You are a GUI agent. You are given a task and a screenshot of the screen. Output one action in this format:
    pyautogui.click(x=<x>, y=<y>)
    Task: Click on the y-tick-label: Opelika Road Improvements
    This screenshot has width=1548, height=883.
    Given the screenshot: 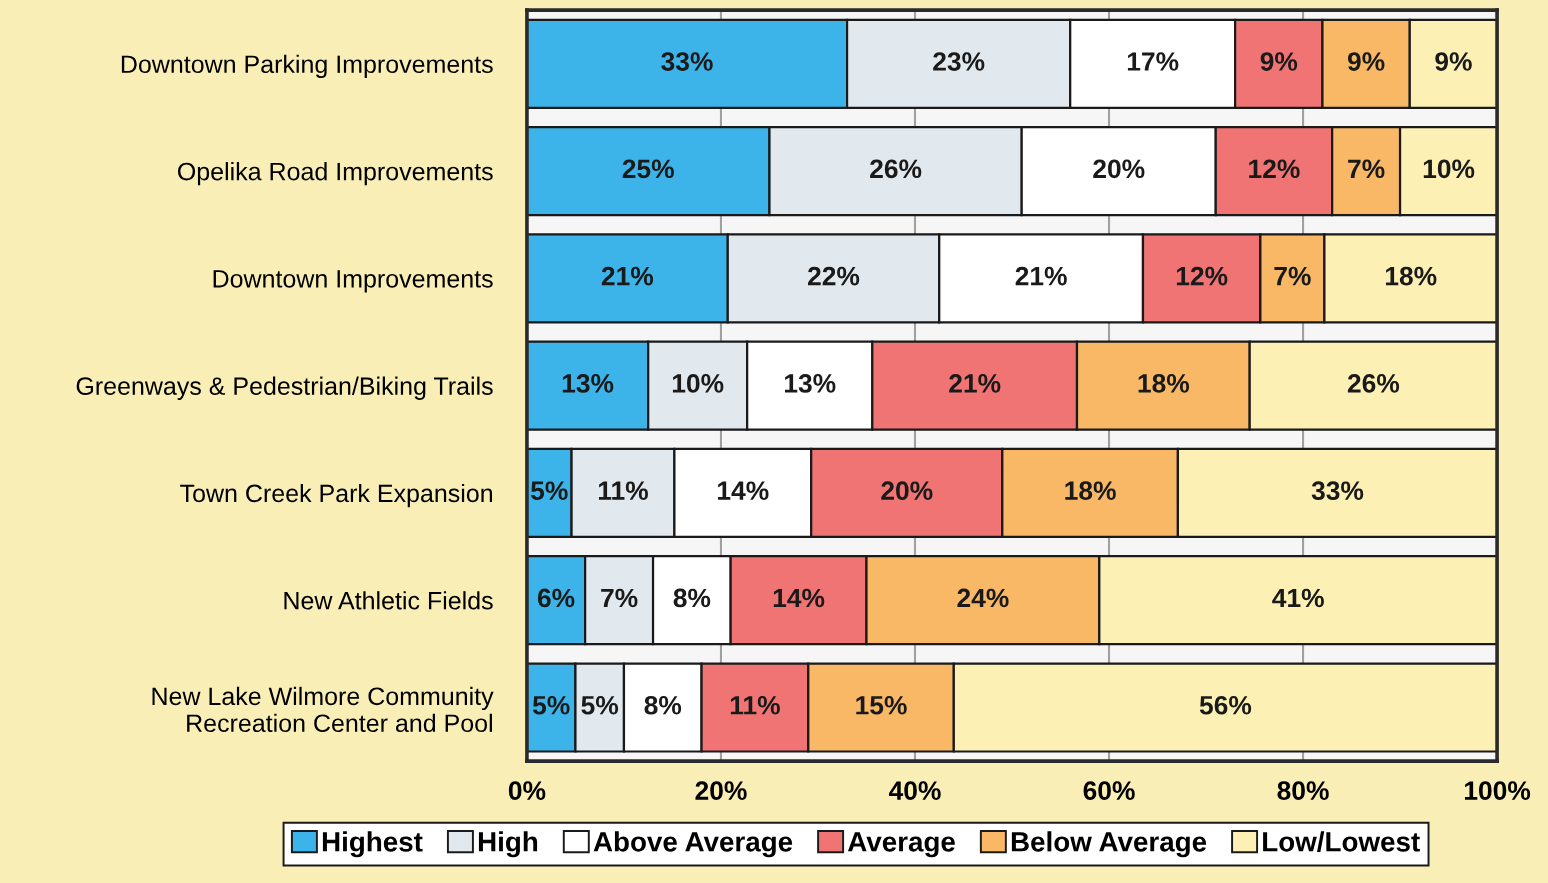 What is the action you would take?
    pyautogui.click(x=335, y=174)
    